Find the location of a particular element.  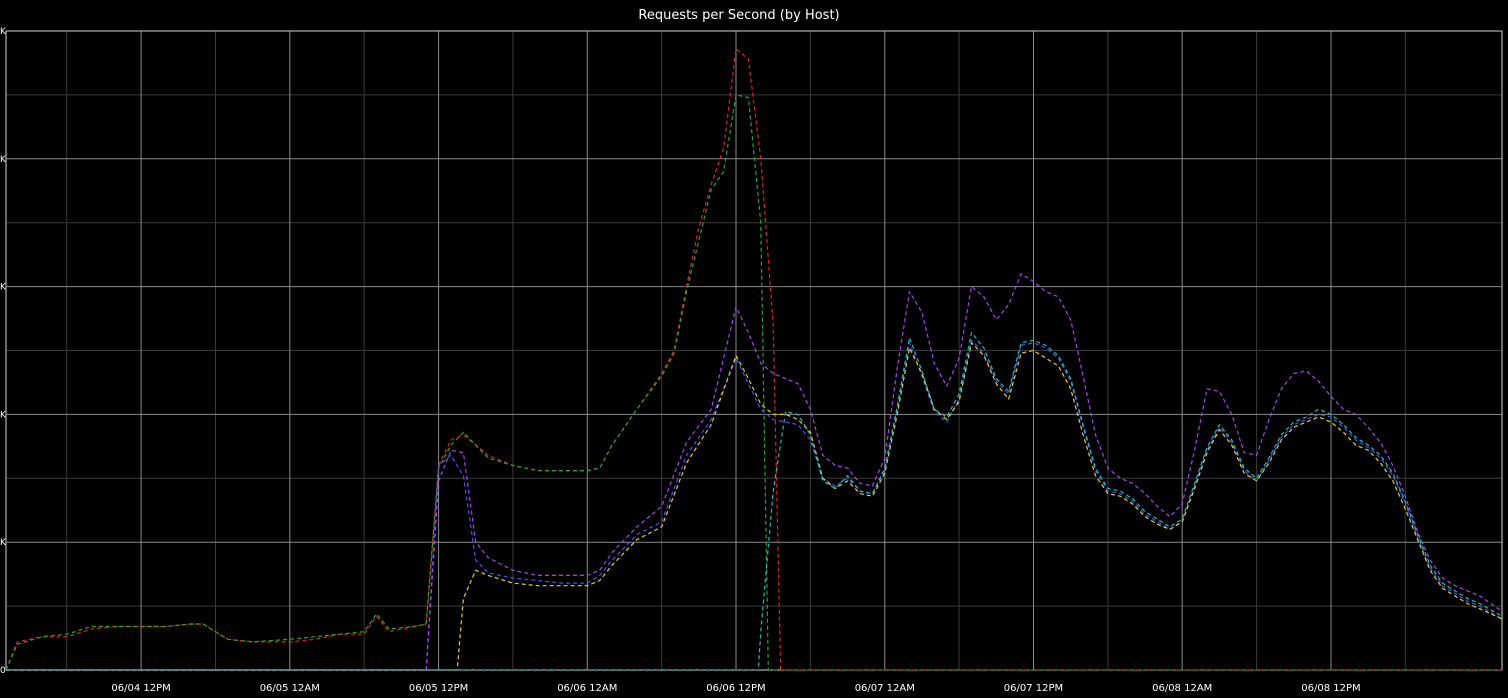

x-tick-label: 06/07 12PM is located at coordinates (1033, 688).